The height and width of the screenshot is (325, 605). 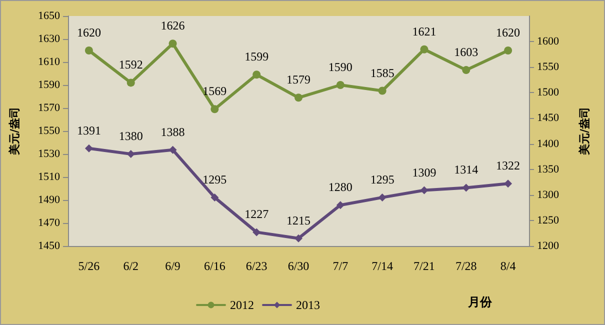 What do you see at coordinates (508, 165) in the screenshot?
I see `data-label: 1322` at bounding box center [508, 165].